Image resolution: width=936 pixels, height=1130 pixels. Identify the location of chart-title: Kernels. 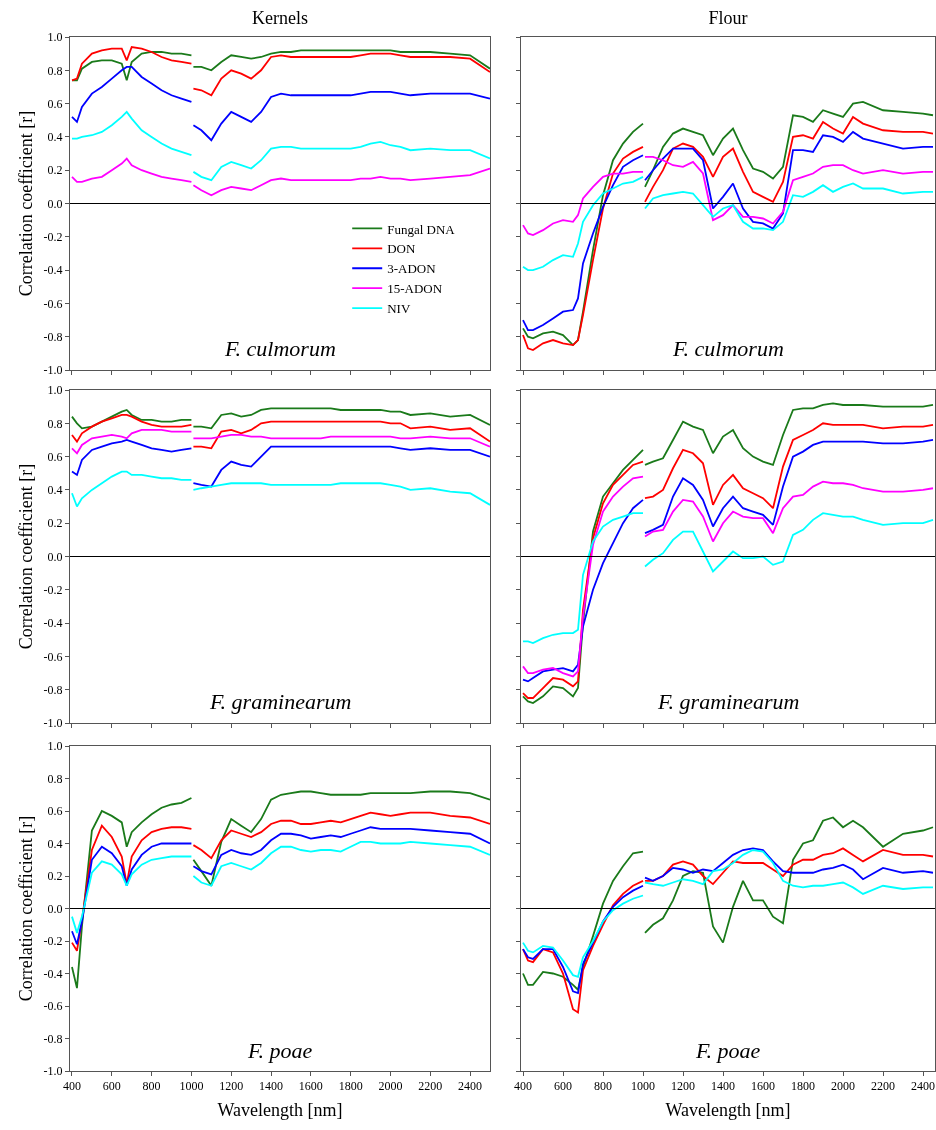
(280, 18).